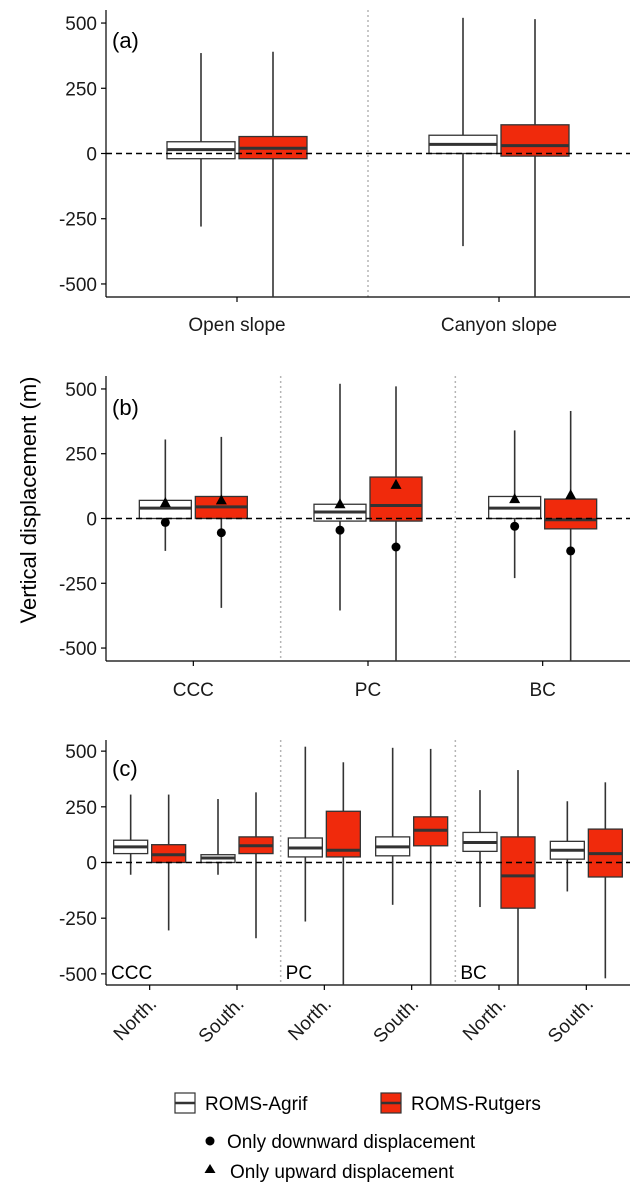 The height and width of the screenshot is (1186, 636). I want to click on group-label: CCC, so click(131, 973).